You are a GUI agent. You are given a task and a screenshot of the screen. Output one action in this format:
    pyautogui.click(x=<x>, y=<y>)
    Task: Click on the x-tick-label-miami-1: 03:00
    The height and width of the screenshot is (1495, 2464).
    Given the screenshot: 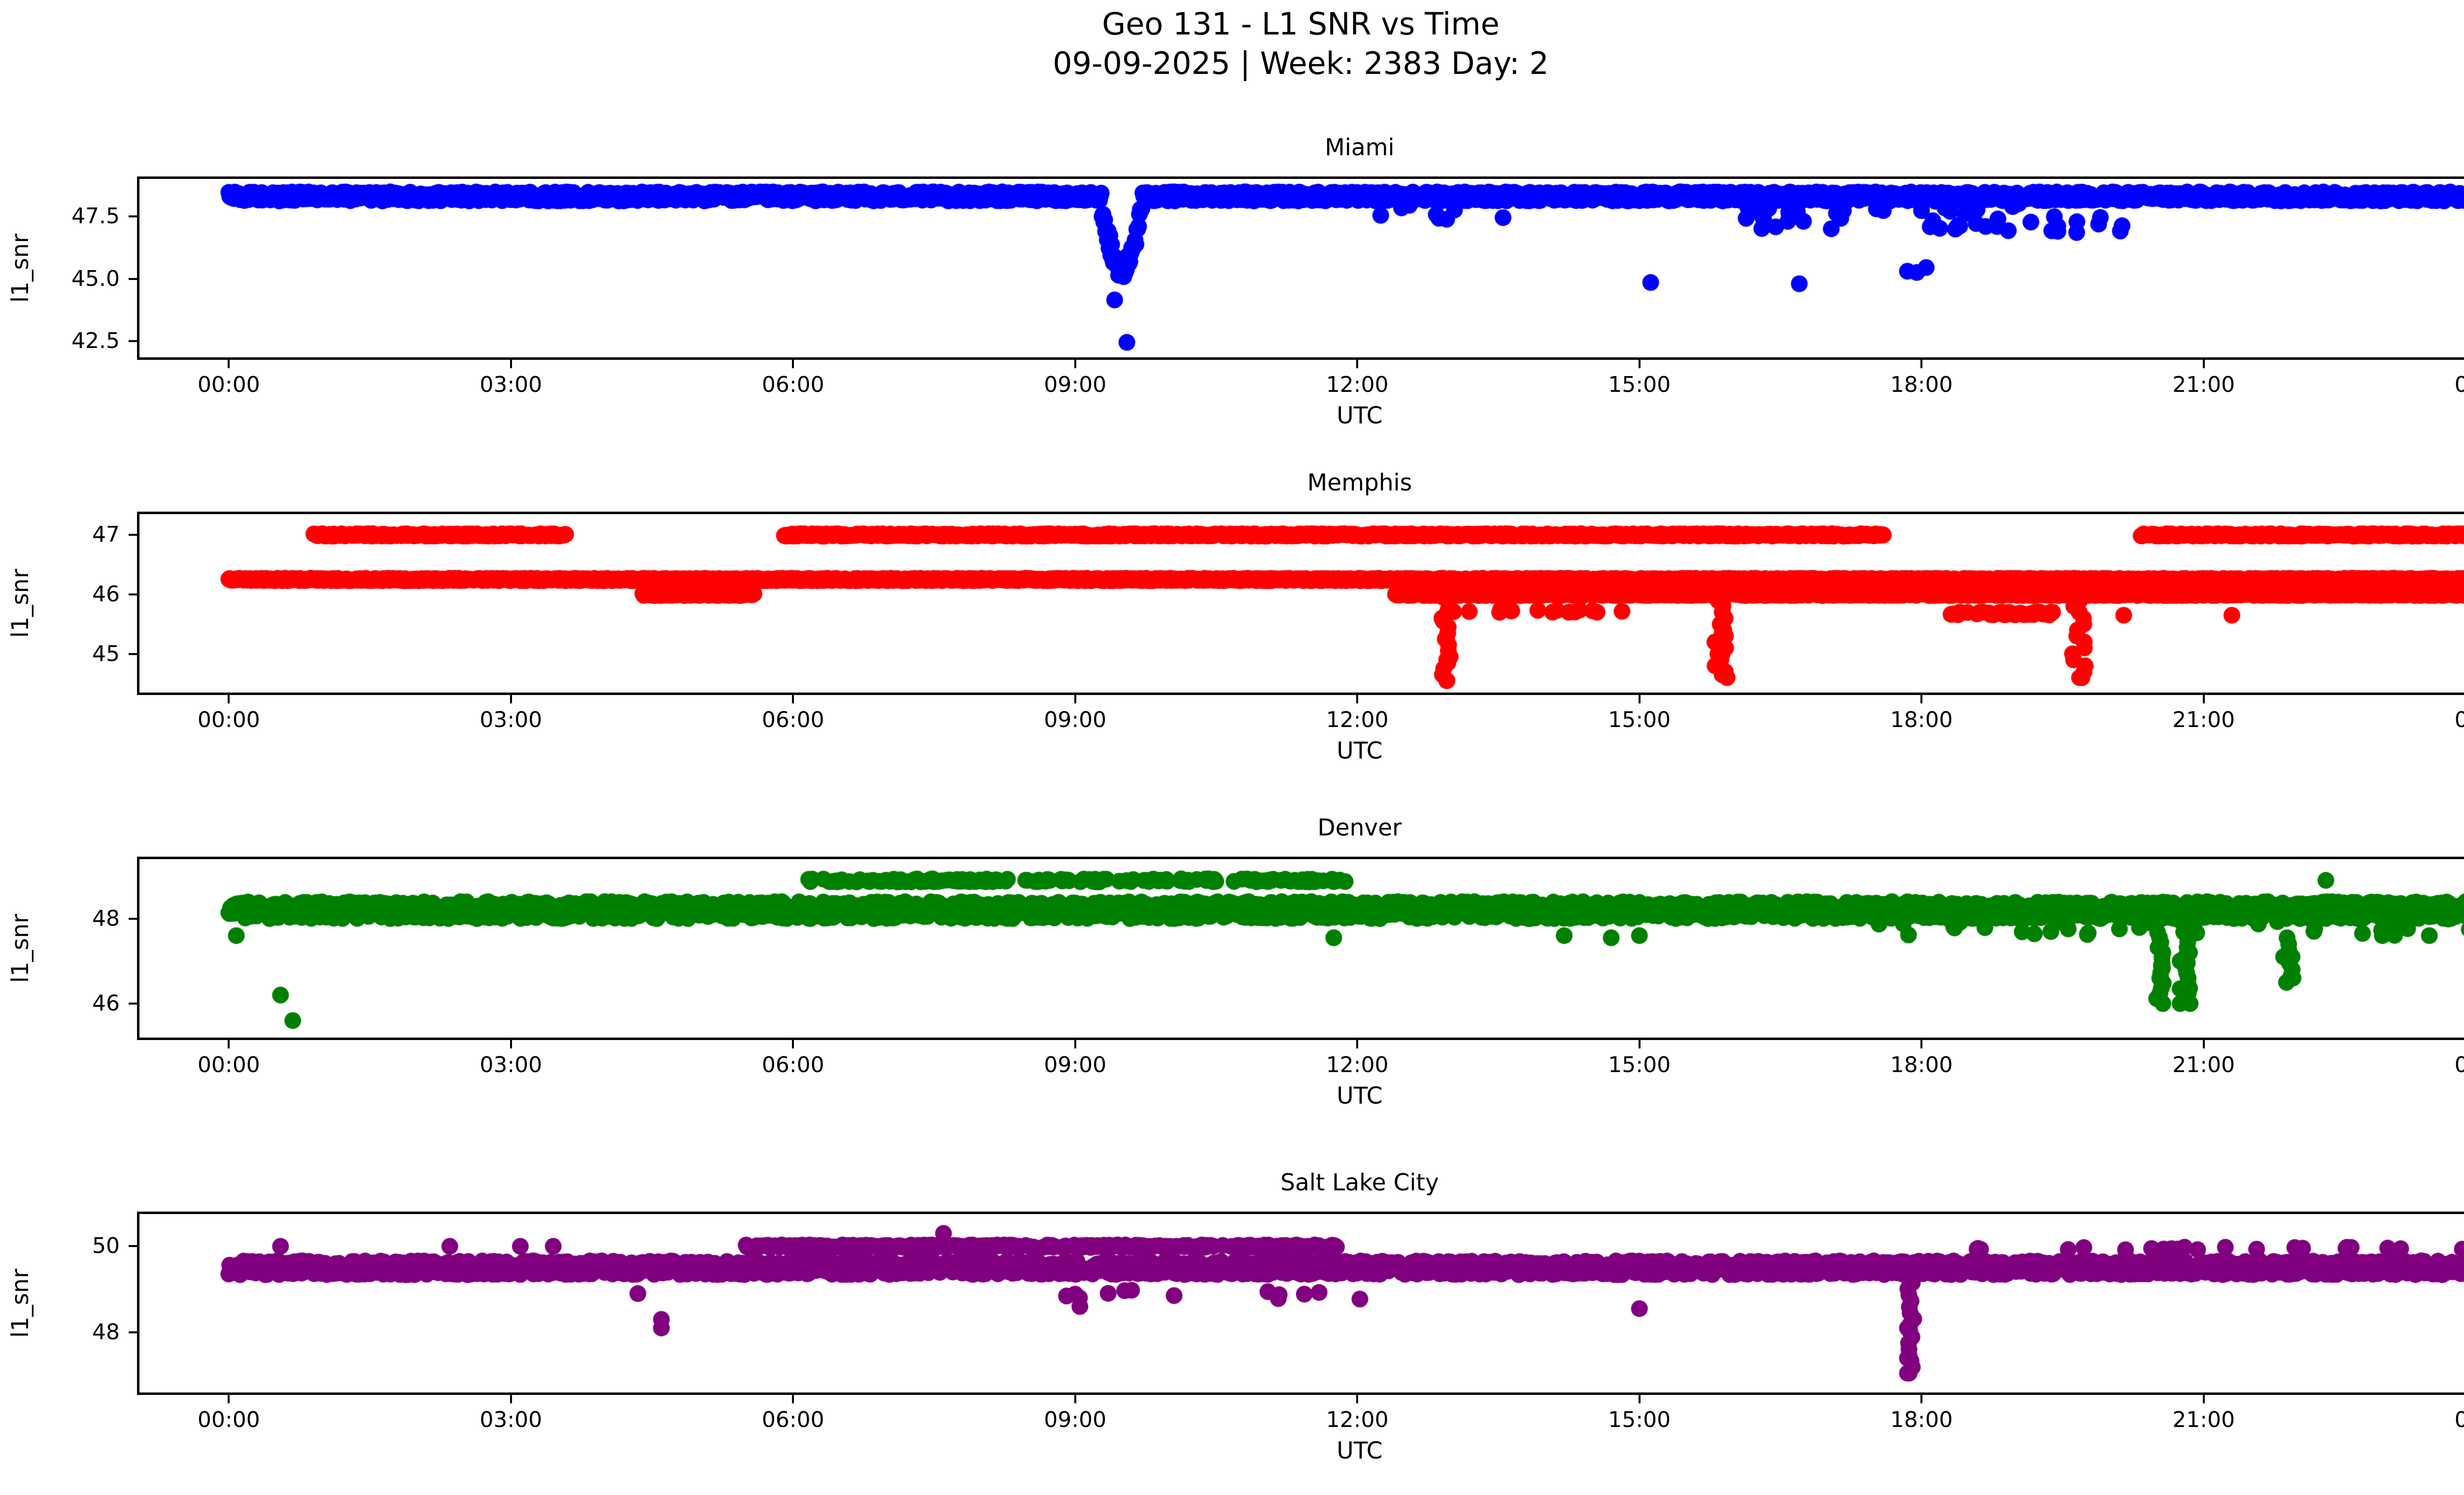 What is the action you would take?
    pyautogui.click(x=511, y=384)
    